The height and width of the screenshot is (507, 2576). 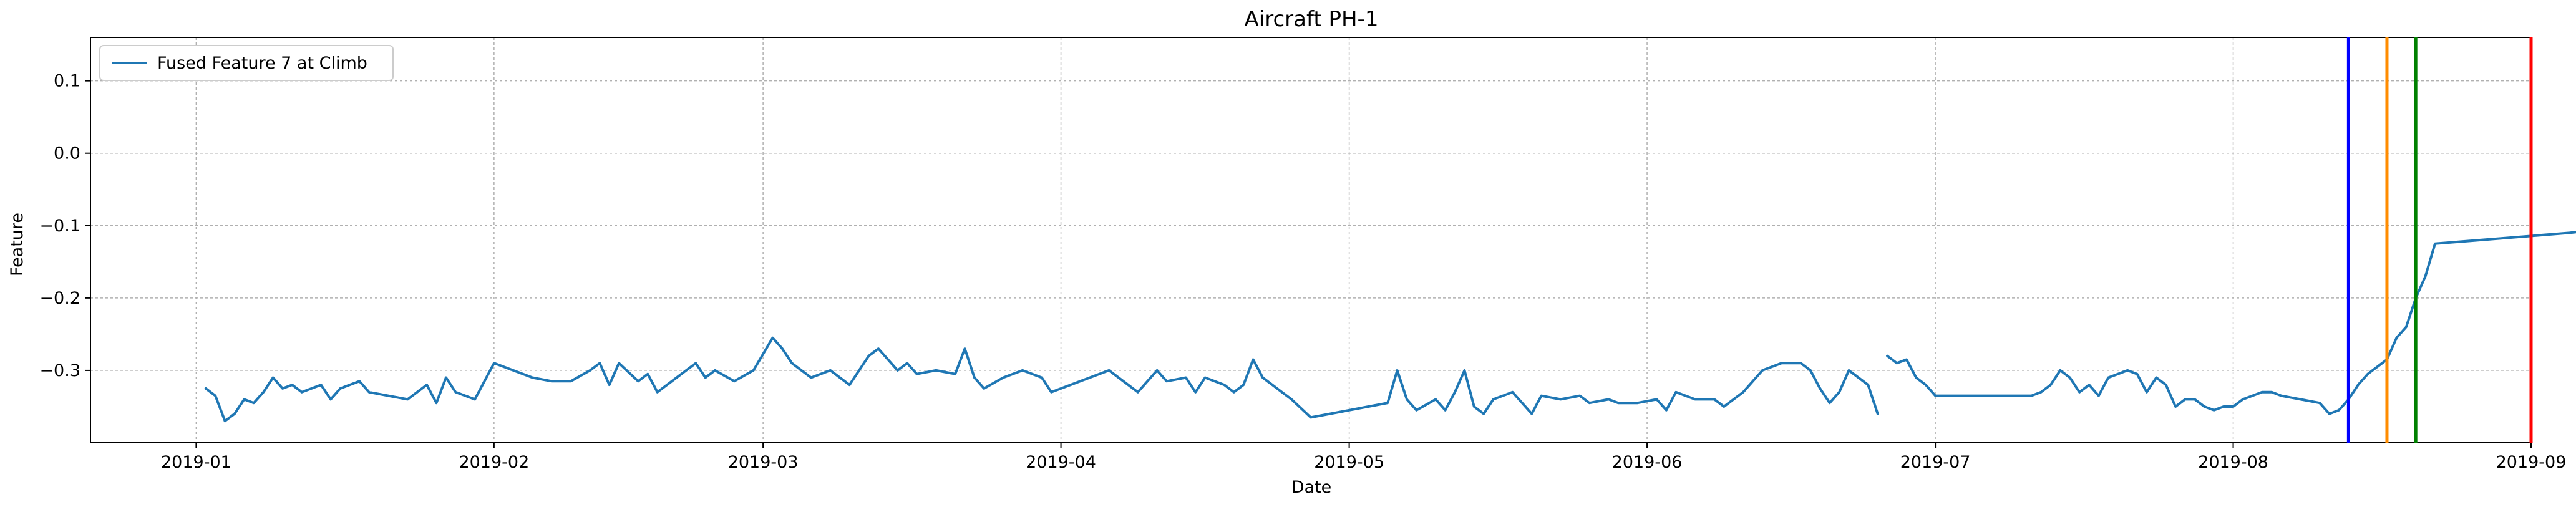 I want to click on y-tick-label: 0.0, so click(x=67, y=153).